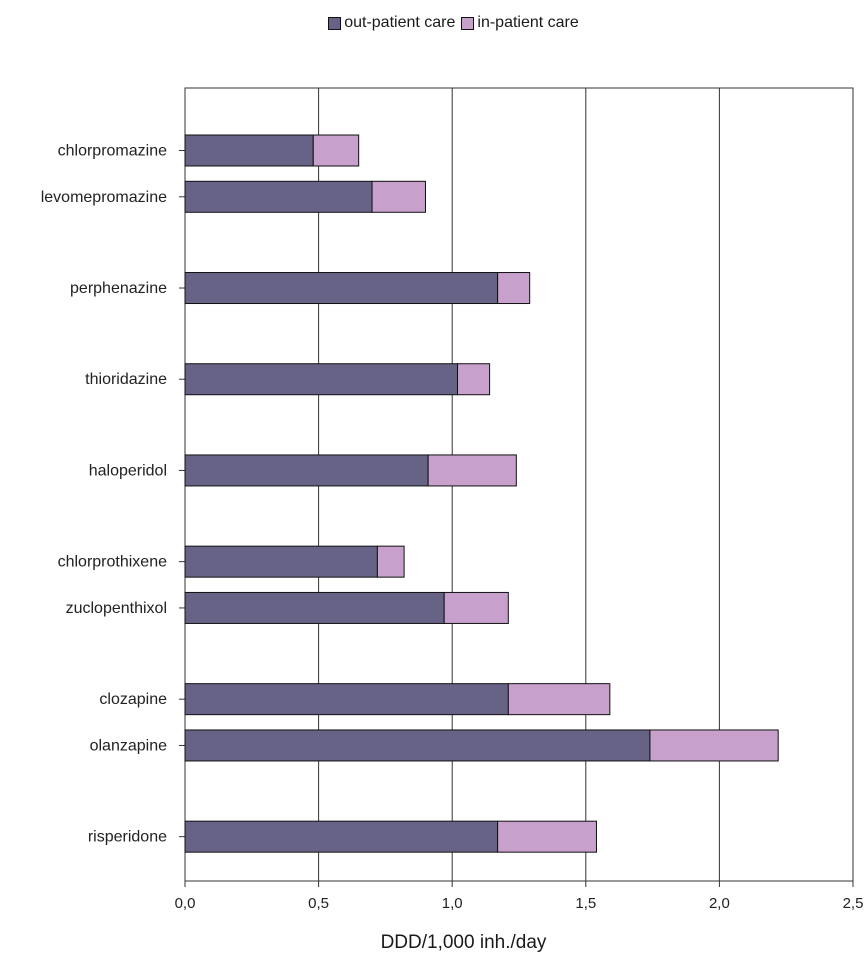 The image size is (867, 960). Describe the element at coordinates (126, 379) in the screenshot. I see `y-tick-label: thioridazine` at that location.